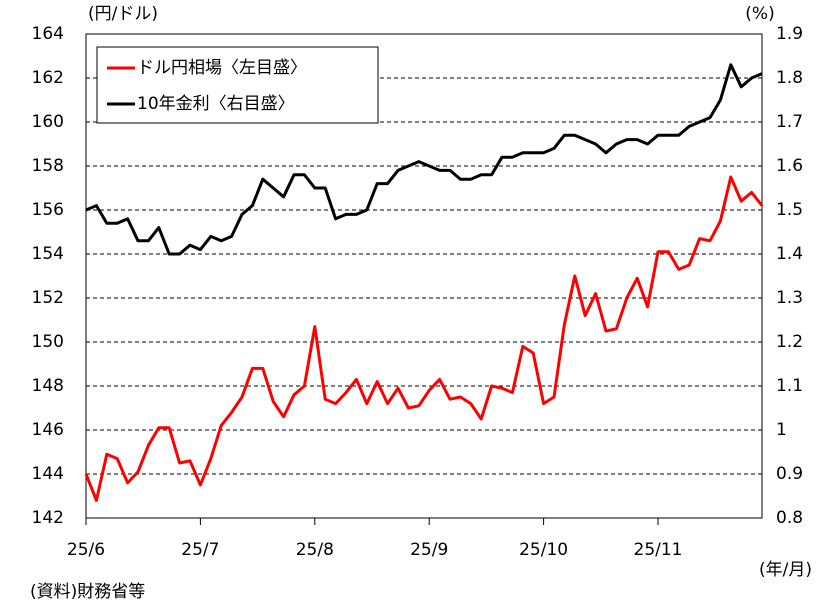  I want to click on y2-tick-label: 1.9, so click(789, 34).